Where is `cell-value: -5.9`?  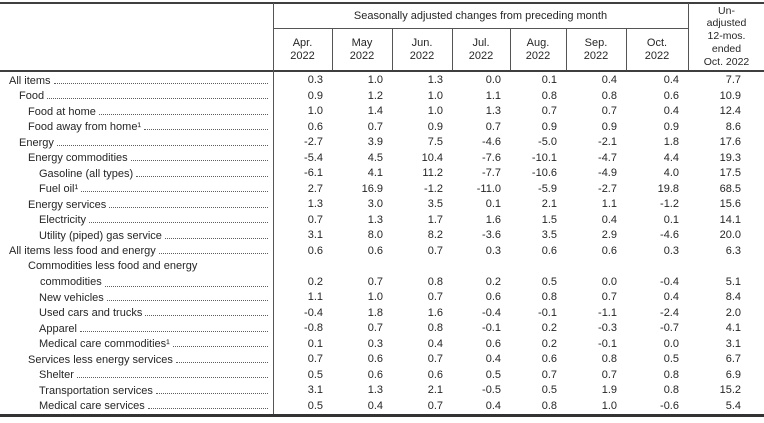 cell-value: -5.9 is located at coordinates (547, 188).